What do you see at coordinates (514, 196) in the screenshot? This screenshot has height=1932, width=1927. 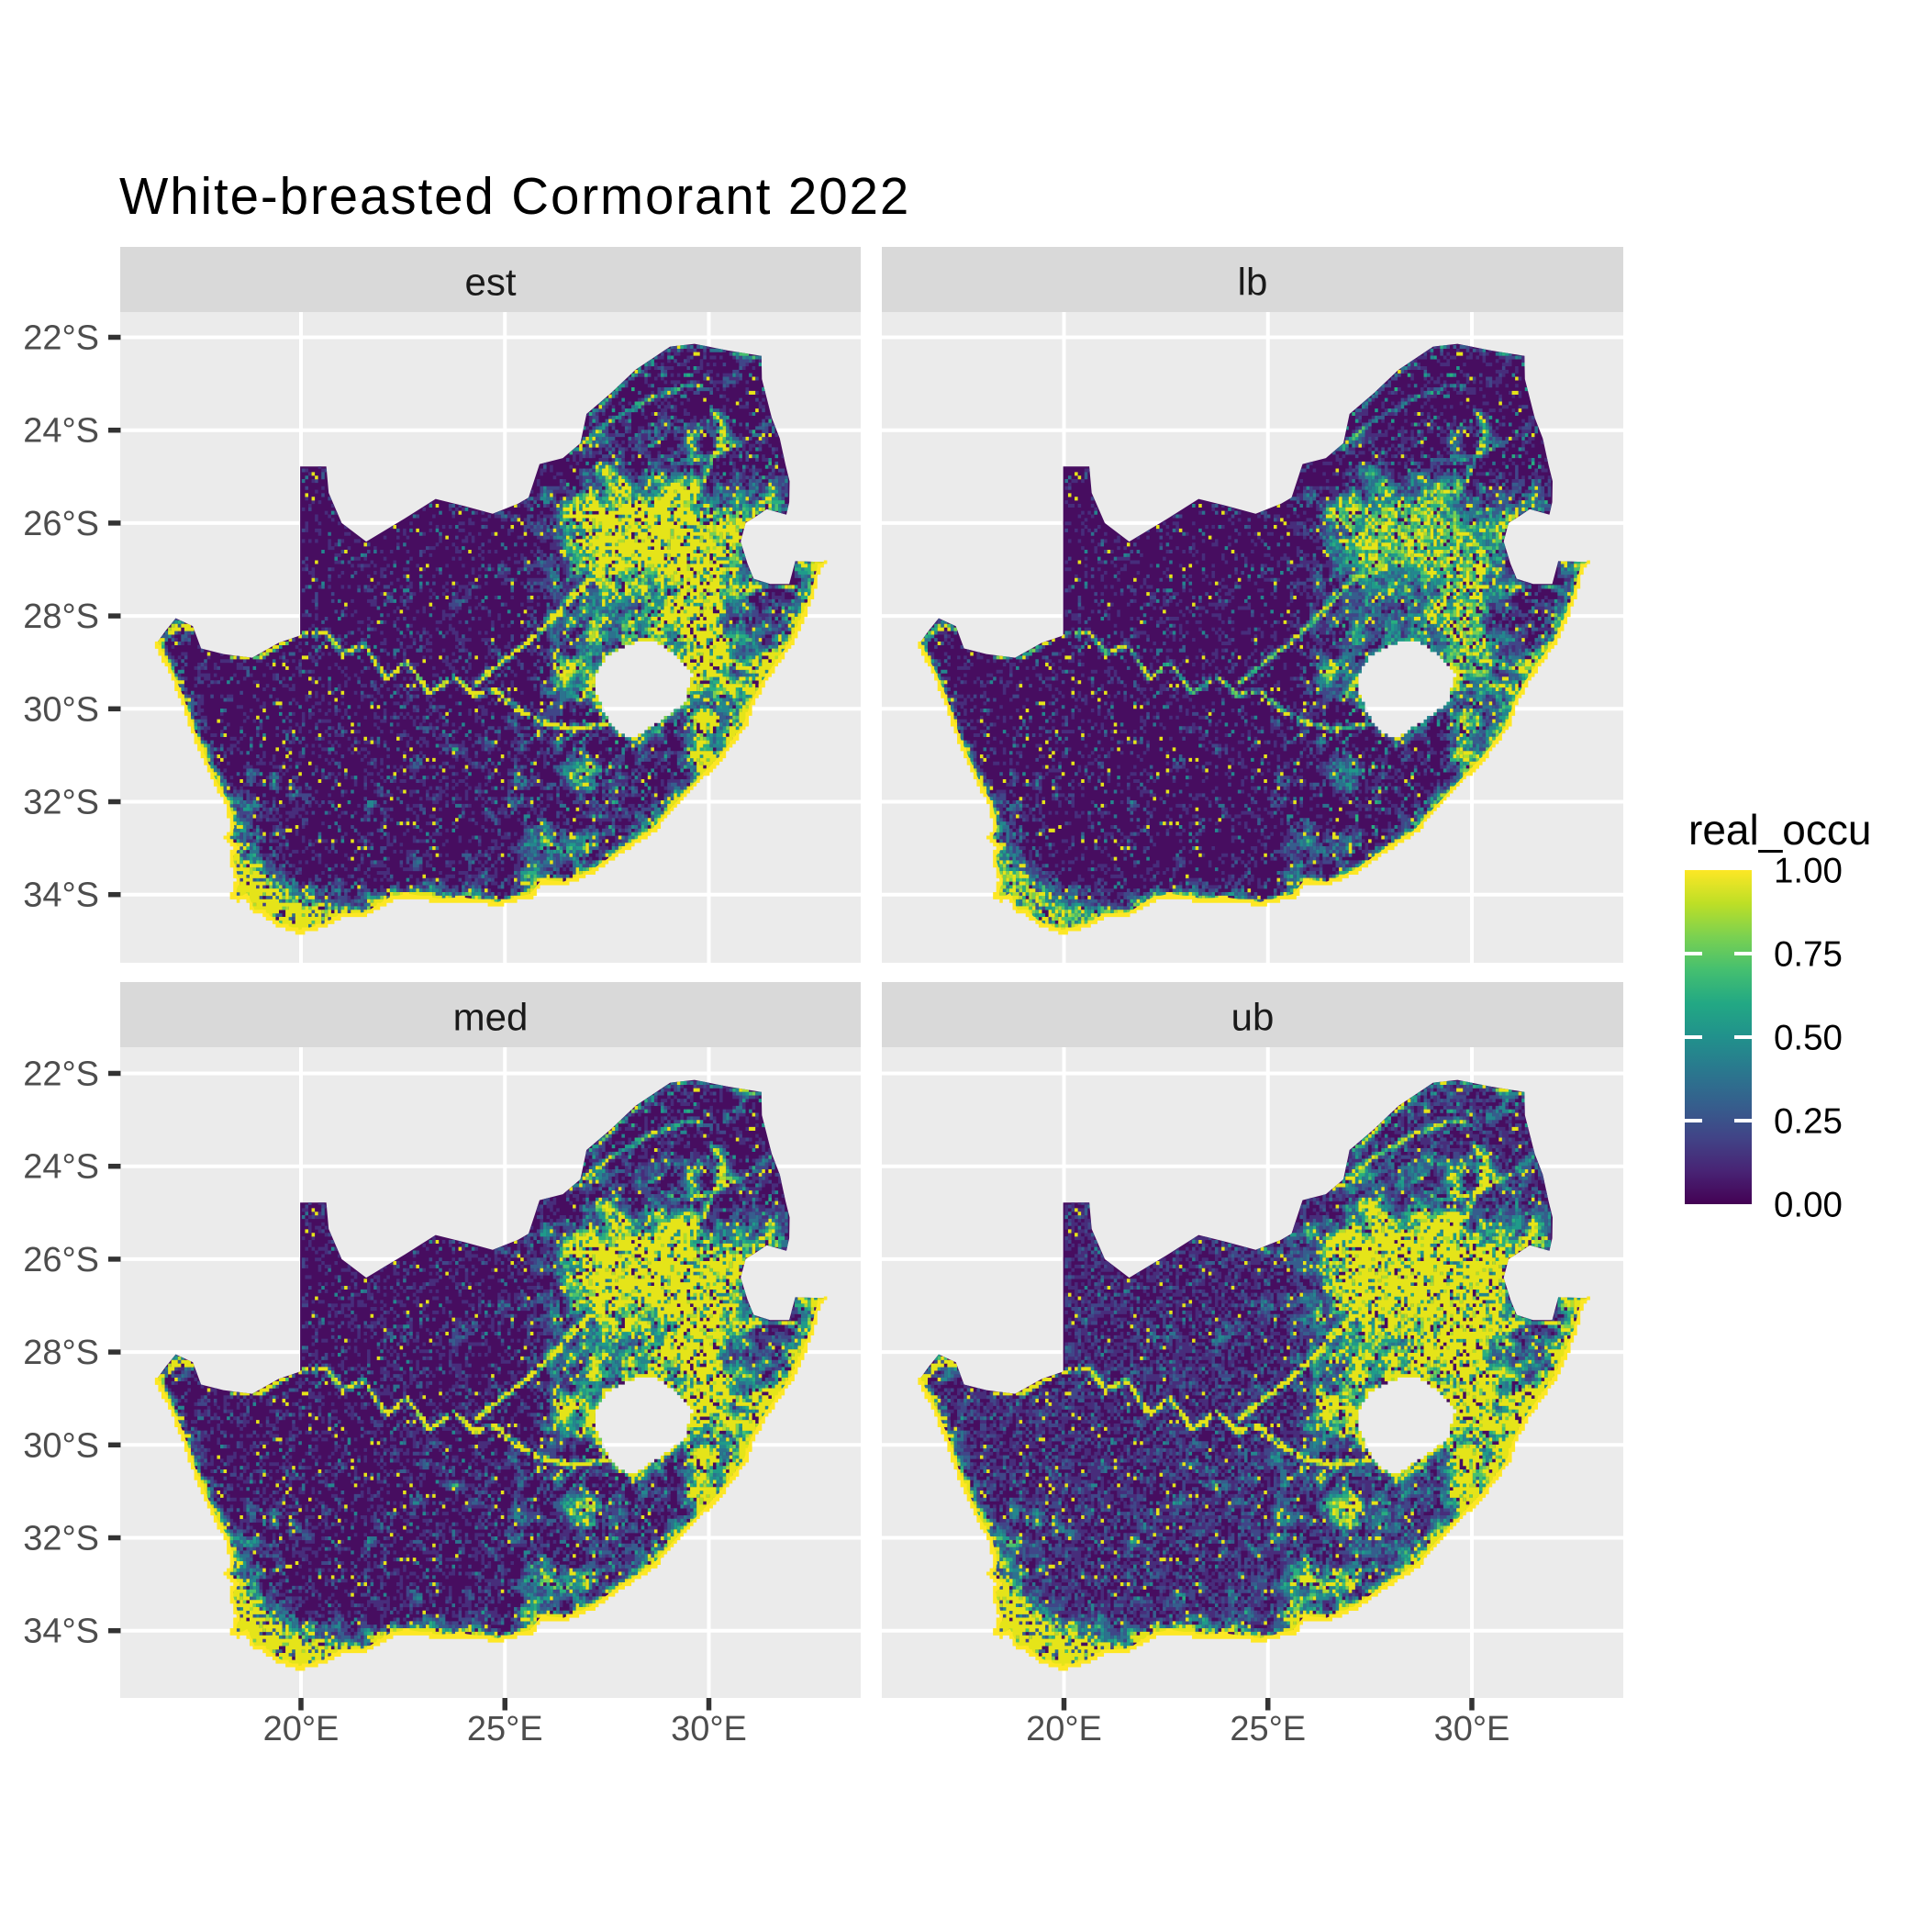 I see `svg-text: White-breasted Cormorant 2022` at bounding box center [514, 196].